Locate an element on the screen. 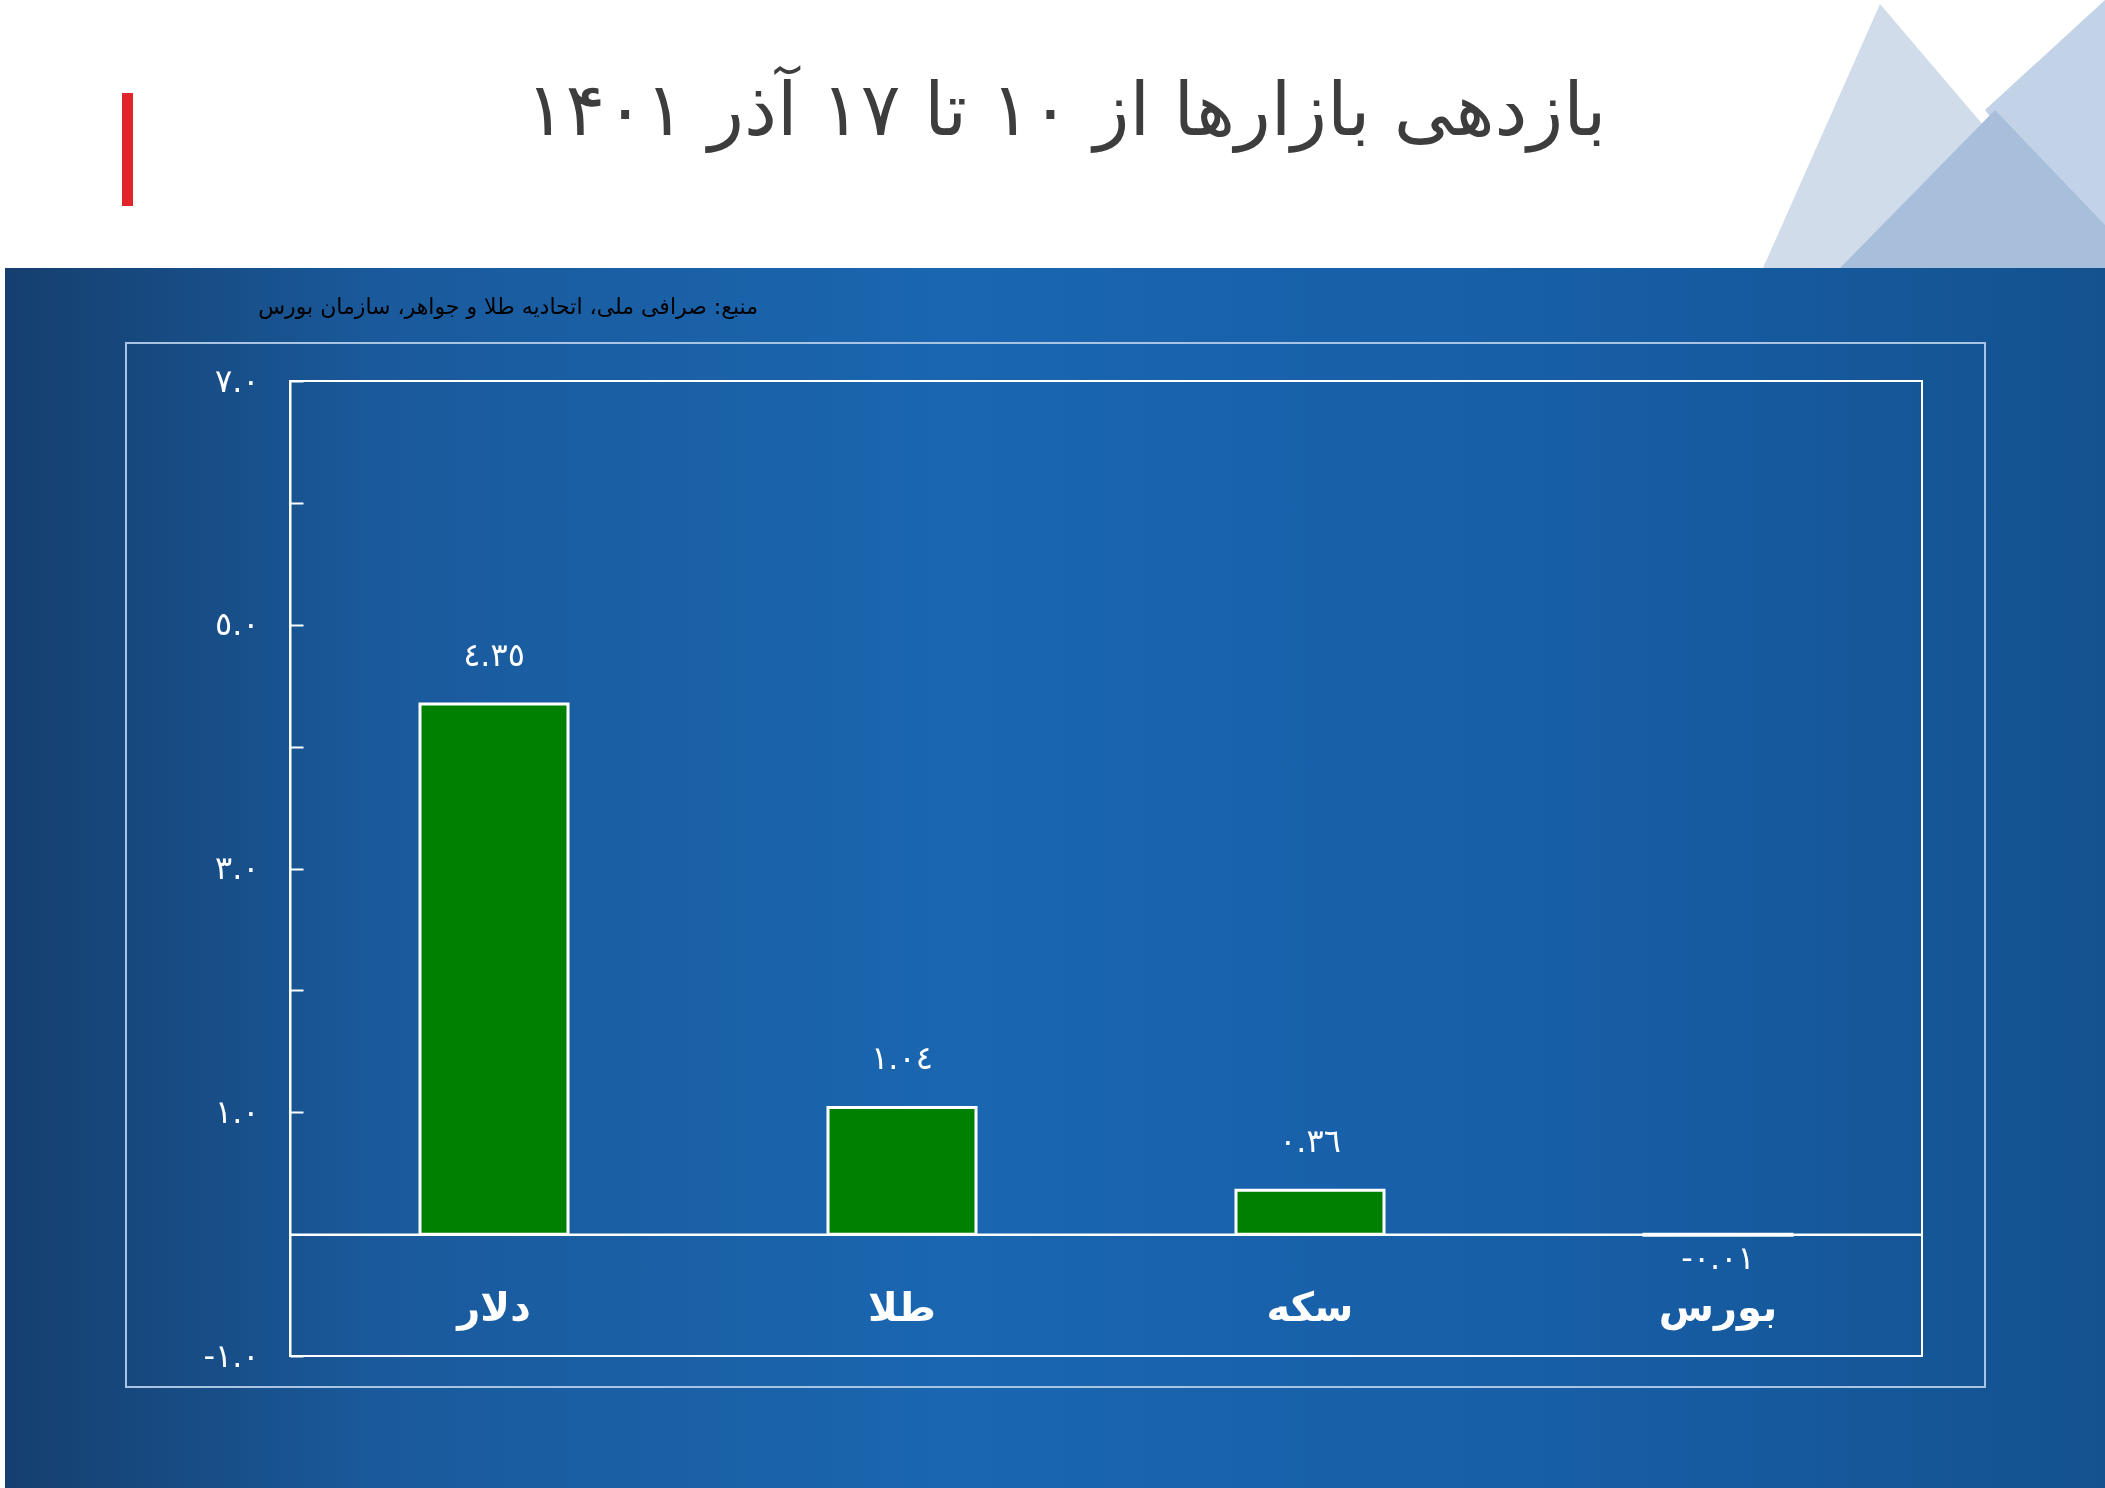  y-tick-label: ٥.٠ is located at coordinates (237, 624).